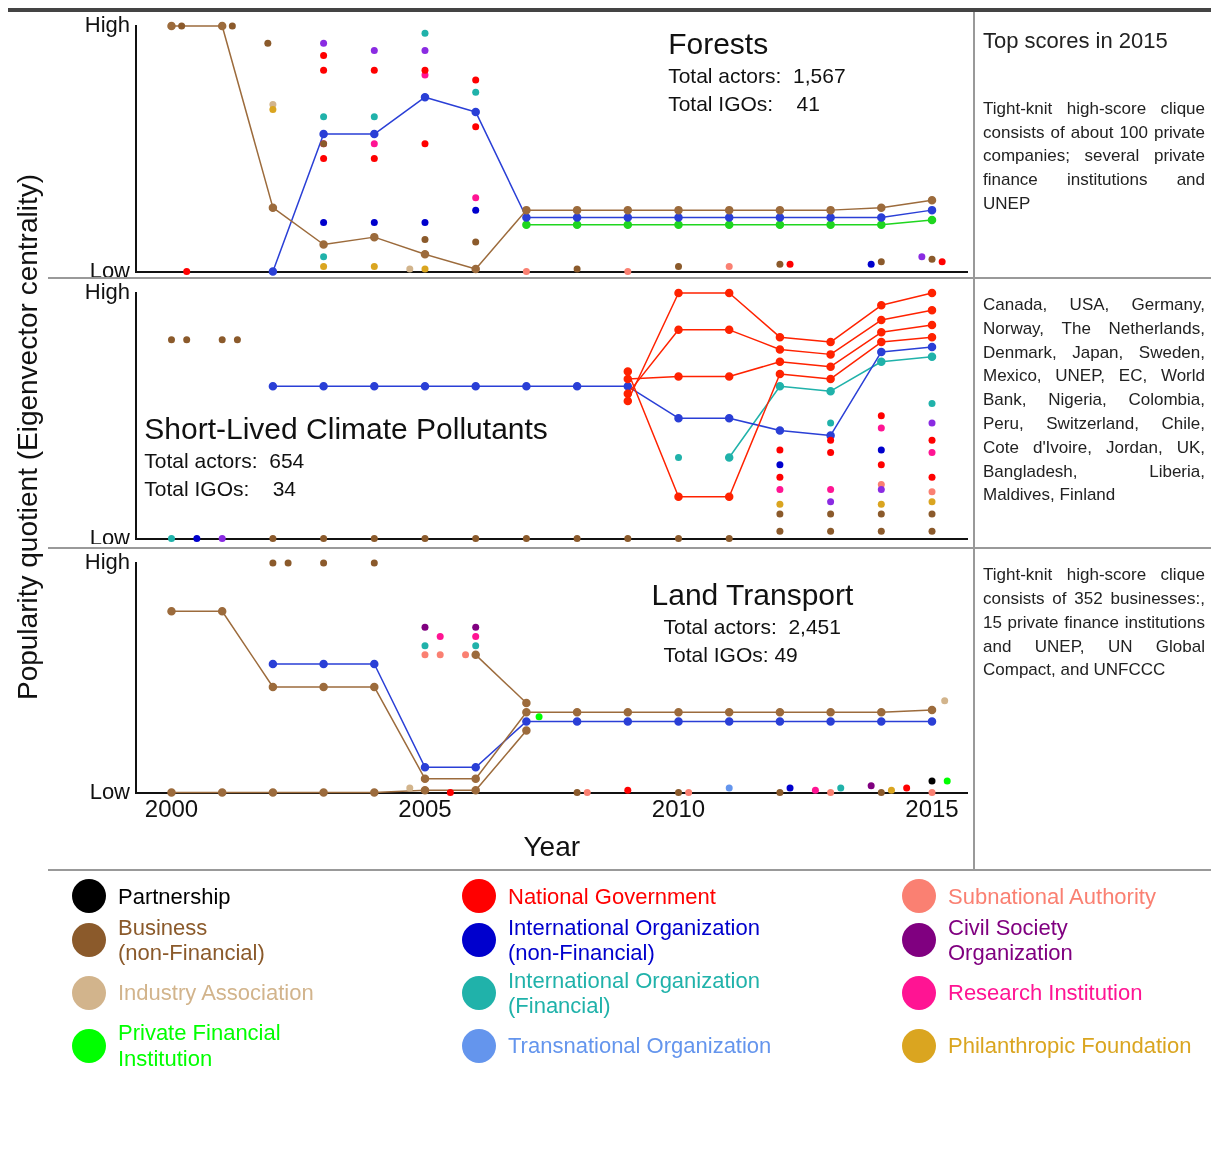 The width and height of the screenshot is (1219, 1161). Describe the element at coordinates (28, 437) in the screenshot. I see `y-axis-title: Popularity quotient (Eigenvector centrality)` at that location.